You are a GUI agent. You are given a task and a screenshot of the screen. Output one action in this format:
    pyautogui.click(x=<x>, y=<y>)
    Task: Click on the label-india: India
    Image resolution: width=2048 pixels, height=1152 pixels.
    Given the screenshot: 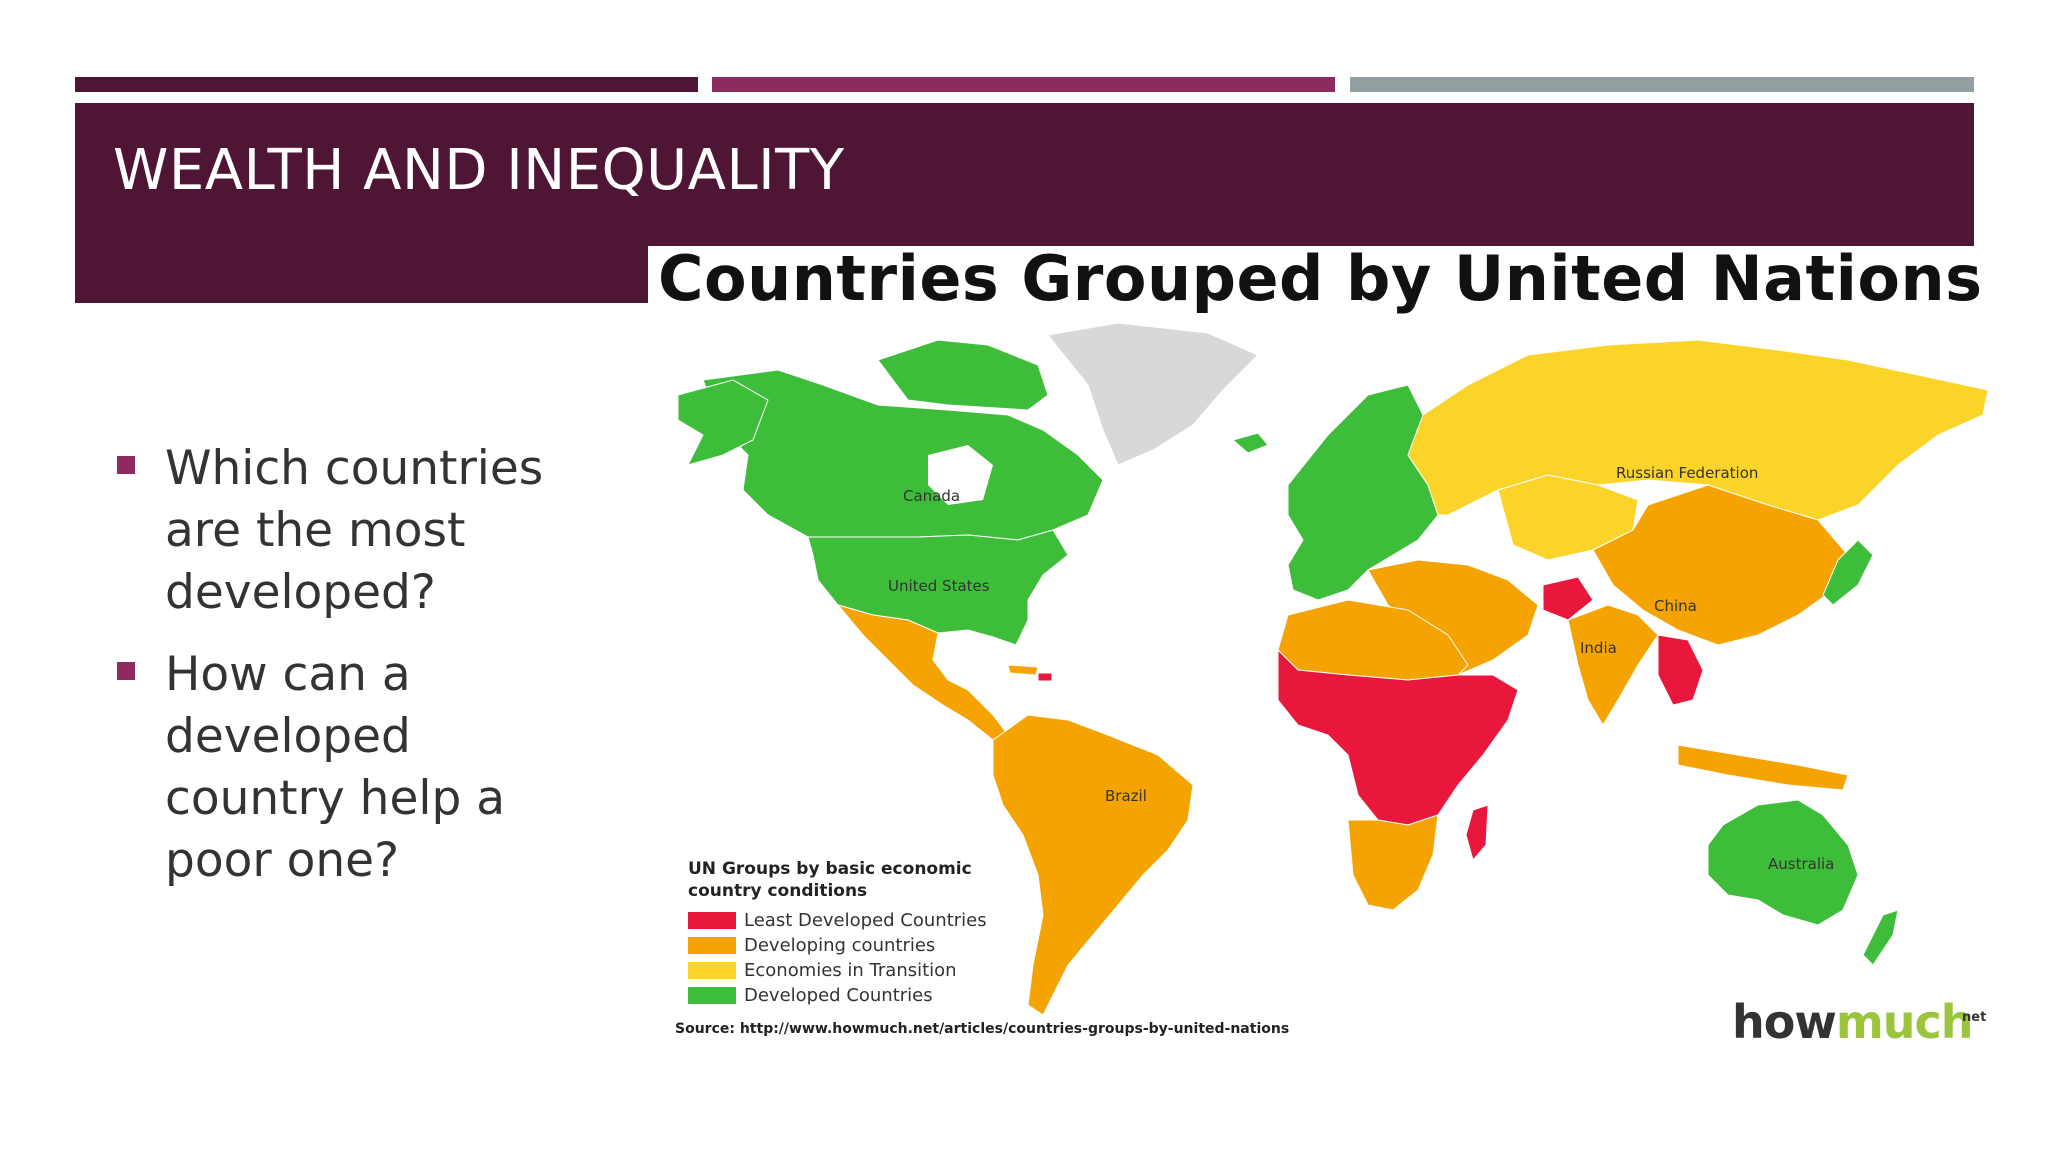 What is the action you would take?
    pyautogui.click(x=1598, y=648)
    